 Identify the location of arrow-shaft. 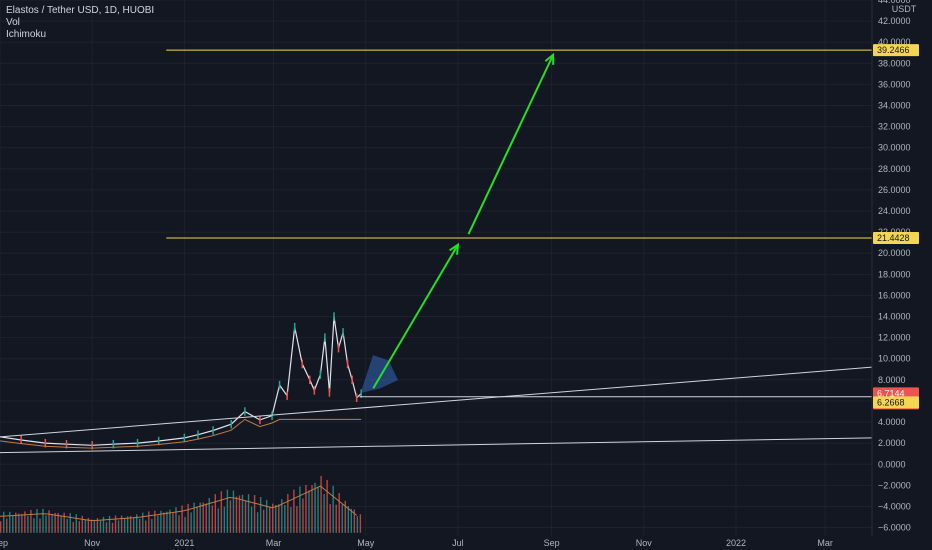
(415, 316).